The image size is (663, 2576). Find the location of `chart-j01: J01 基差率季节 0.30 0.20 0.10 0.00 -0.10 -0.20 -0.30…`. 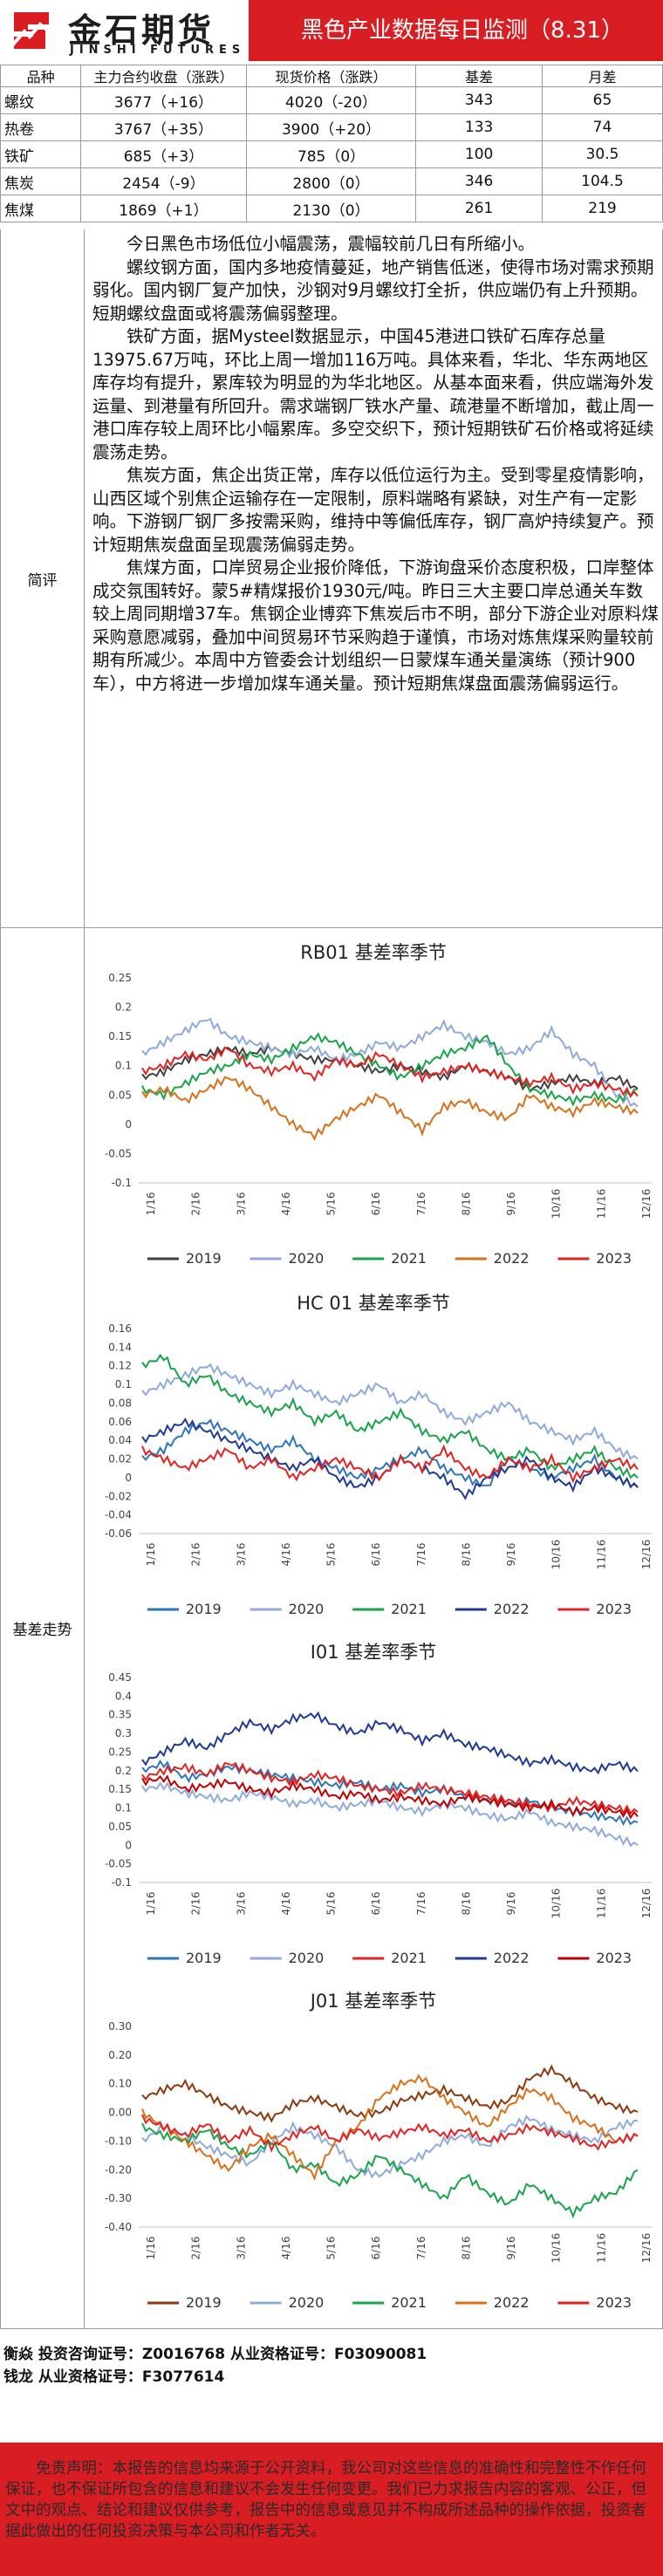

chart-j01: J01 基差率季节 0.30 0.20 0.10 0.00 -0.10 -0.20 -0.30… is located at coordinates (373, 2153).